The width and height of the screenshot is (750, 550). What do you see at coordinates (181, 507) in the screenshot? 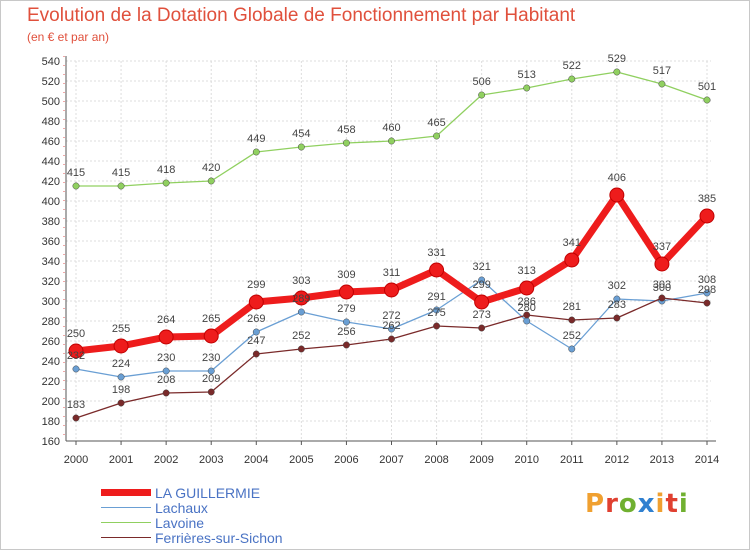
I see `legend-label: Lachaux` at bounding box center [181, 507].